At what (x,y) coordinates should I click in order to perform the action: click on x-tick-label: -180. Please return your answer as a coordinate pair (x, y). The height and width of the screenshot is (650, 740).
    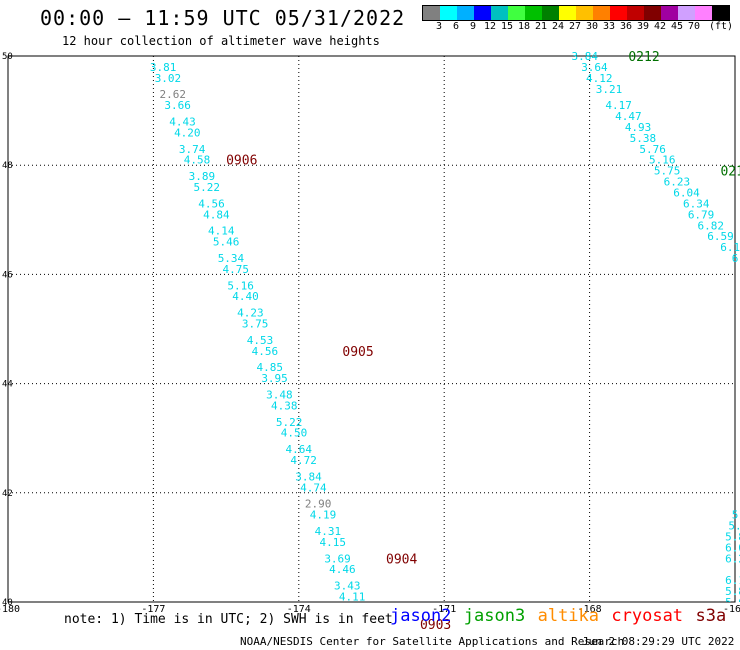
    Looking at the image, I should click on (10, 609).